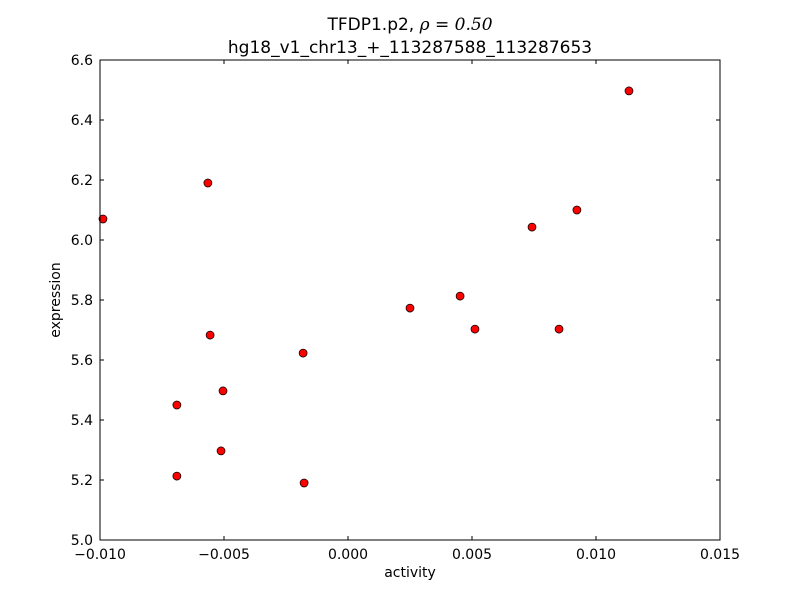  I want to click on y-axis-label: expression, so click(56, 300).